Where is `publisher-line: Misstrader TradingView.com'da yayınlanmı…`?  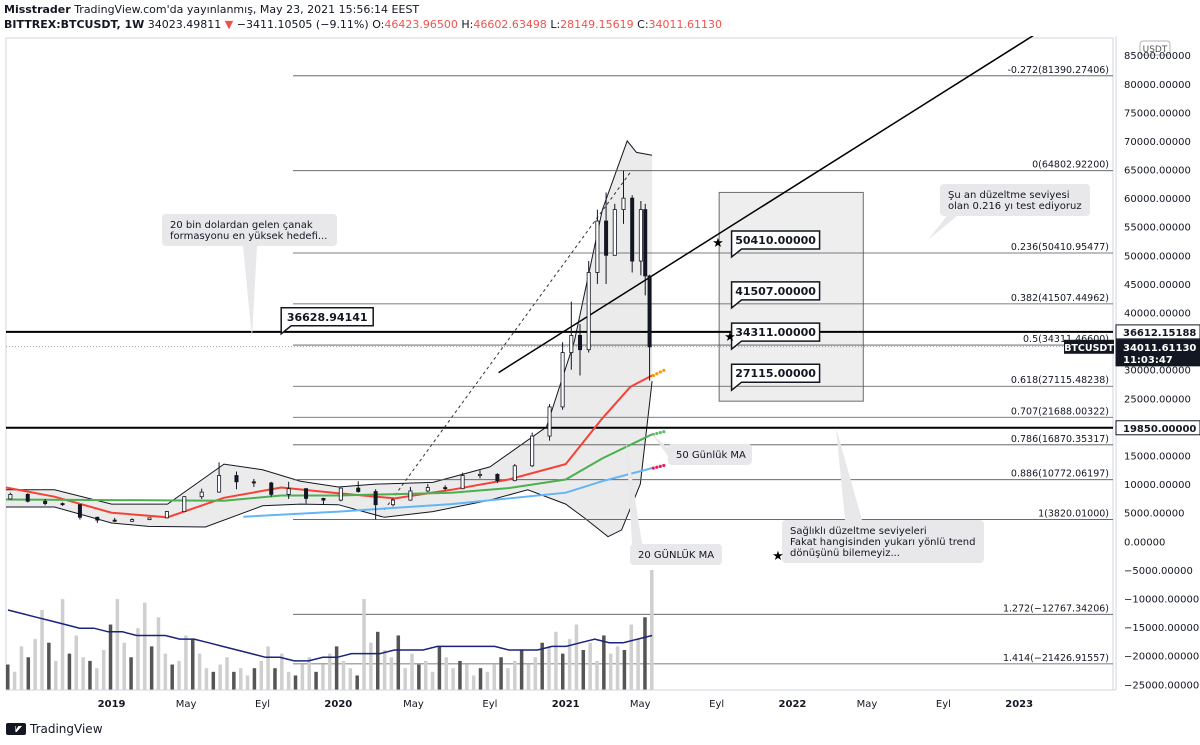 publisher-line: Misstrader TradingView.com'da yayınlanmı… is located at coordinates (211, 9).